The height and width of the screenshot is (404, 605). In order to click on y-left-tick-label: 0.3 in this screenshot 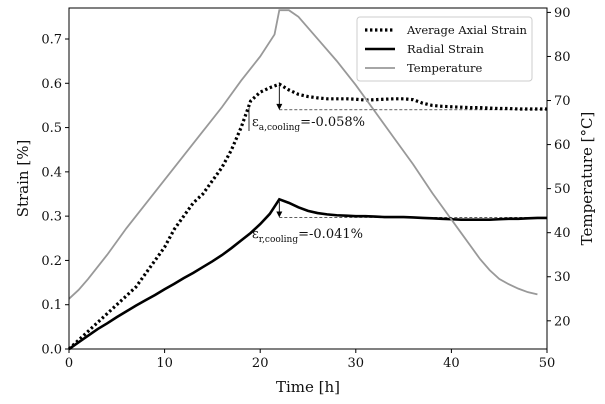, I will do `click(51, 217)`.